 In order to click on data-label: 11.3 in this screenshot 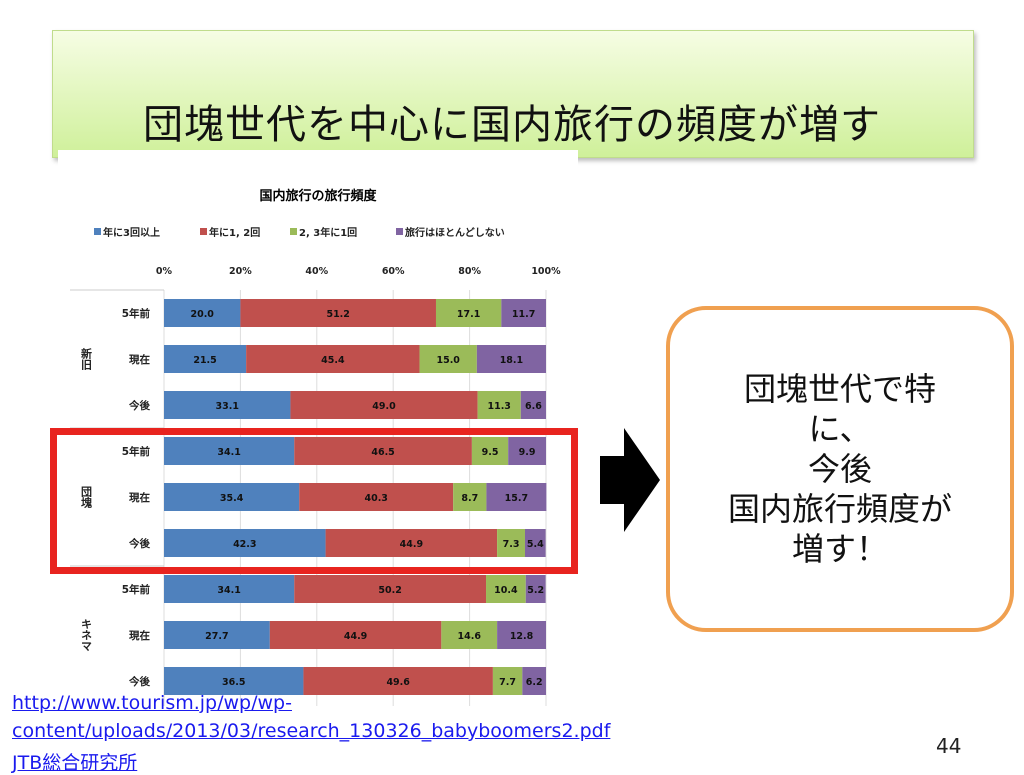, I will do `click(498, 406)`.